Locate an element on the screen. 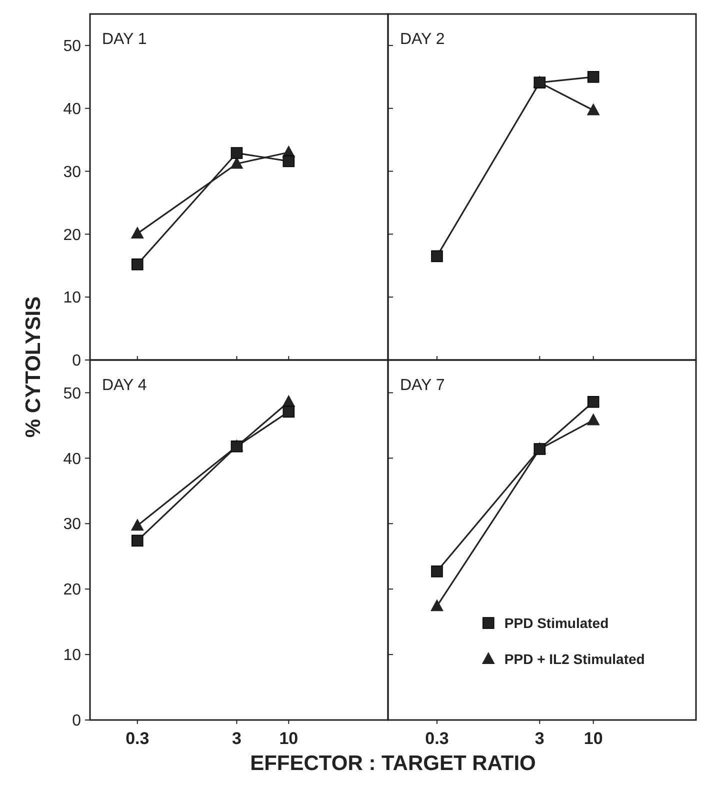 The height and width of the screenshot is (787, 708). y-axis-title: % CYTOLYSIS is located at coordinates (33, 367).